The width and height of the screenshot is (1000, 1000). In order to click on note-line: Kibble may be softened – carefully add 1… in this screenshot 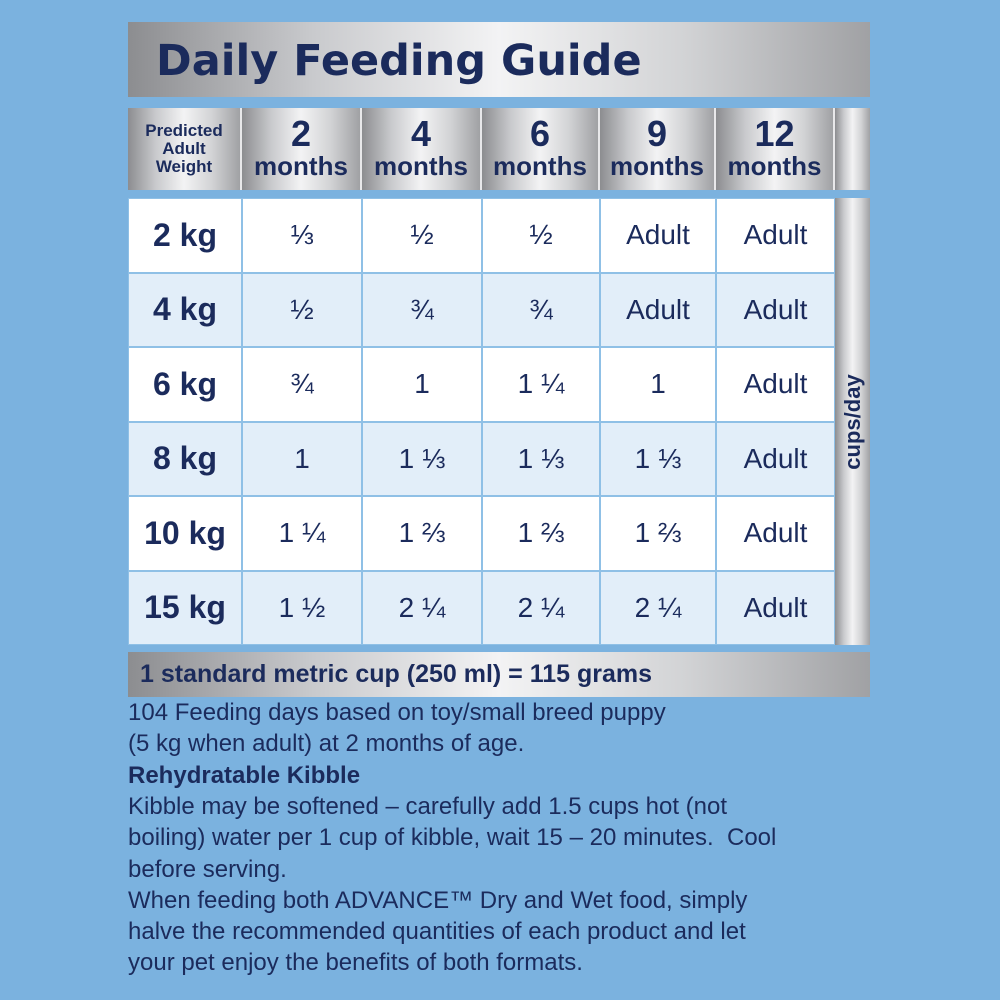, I will do `click(428, 806)`.